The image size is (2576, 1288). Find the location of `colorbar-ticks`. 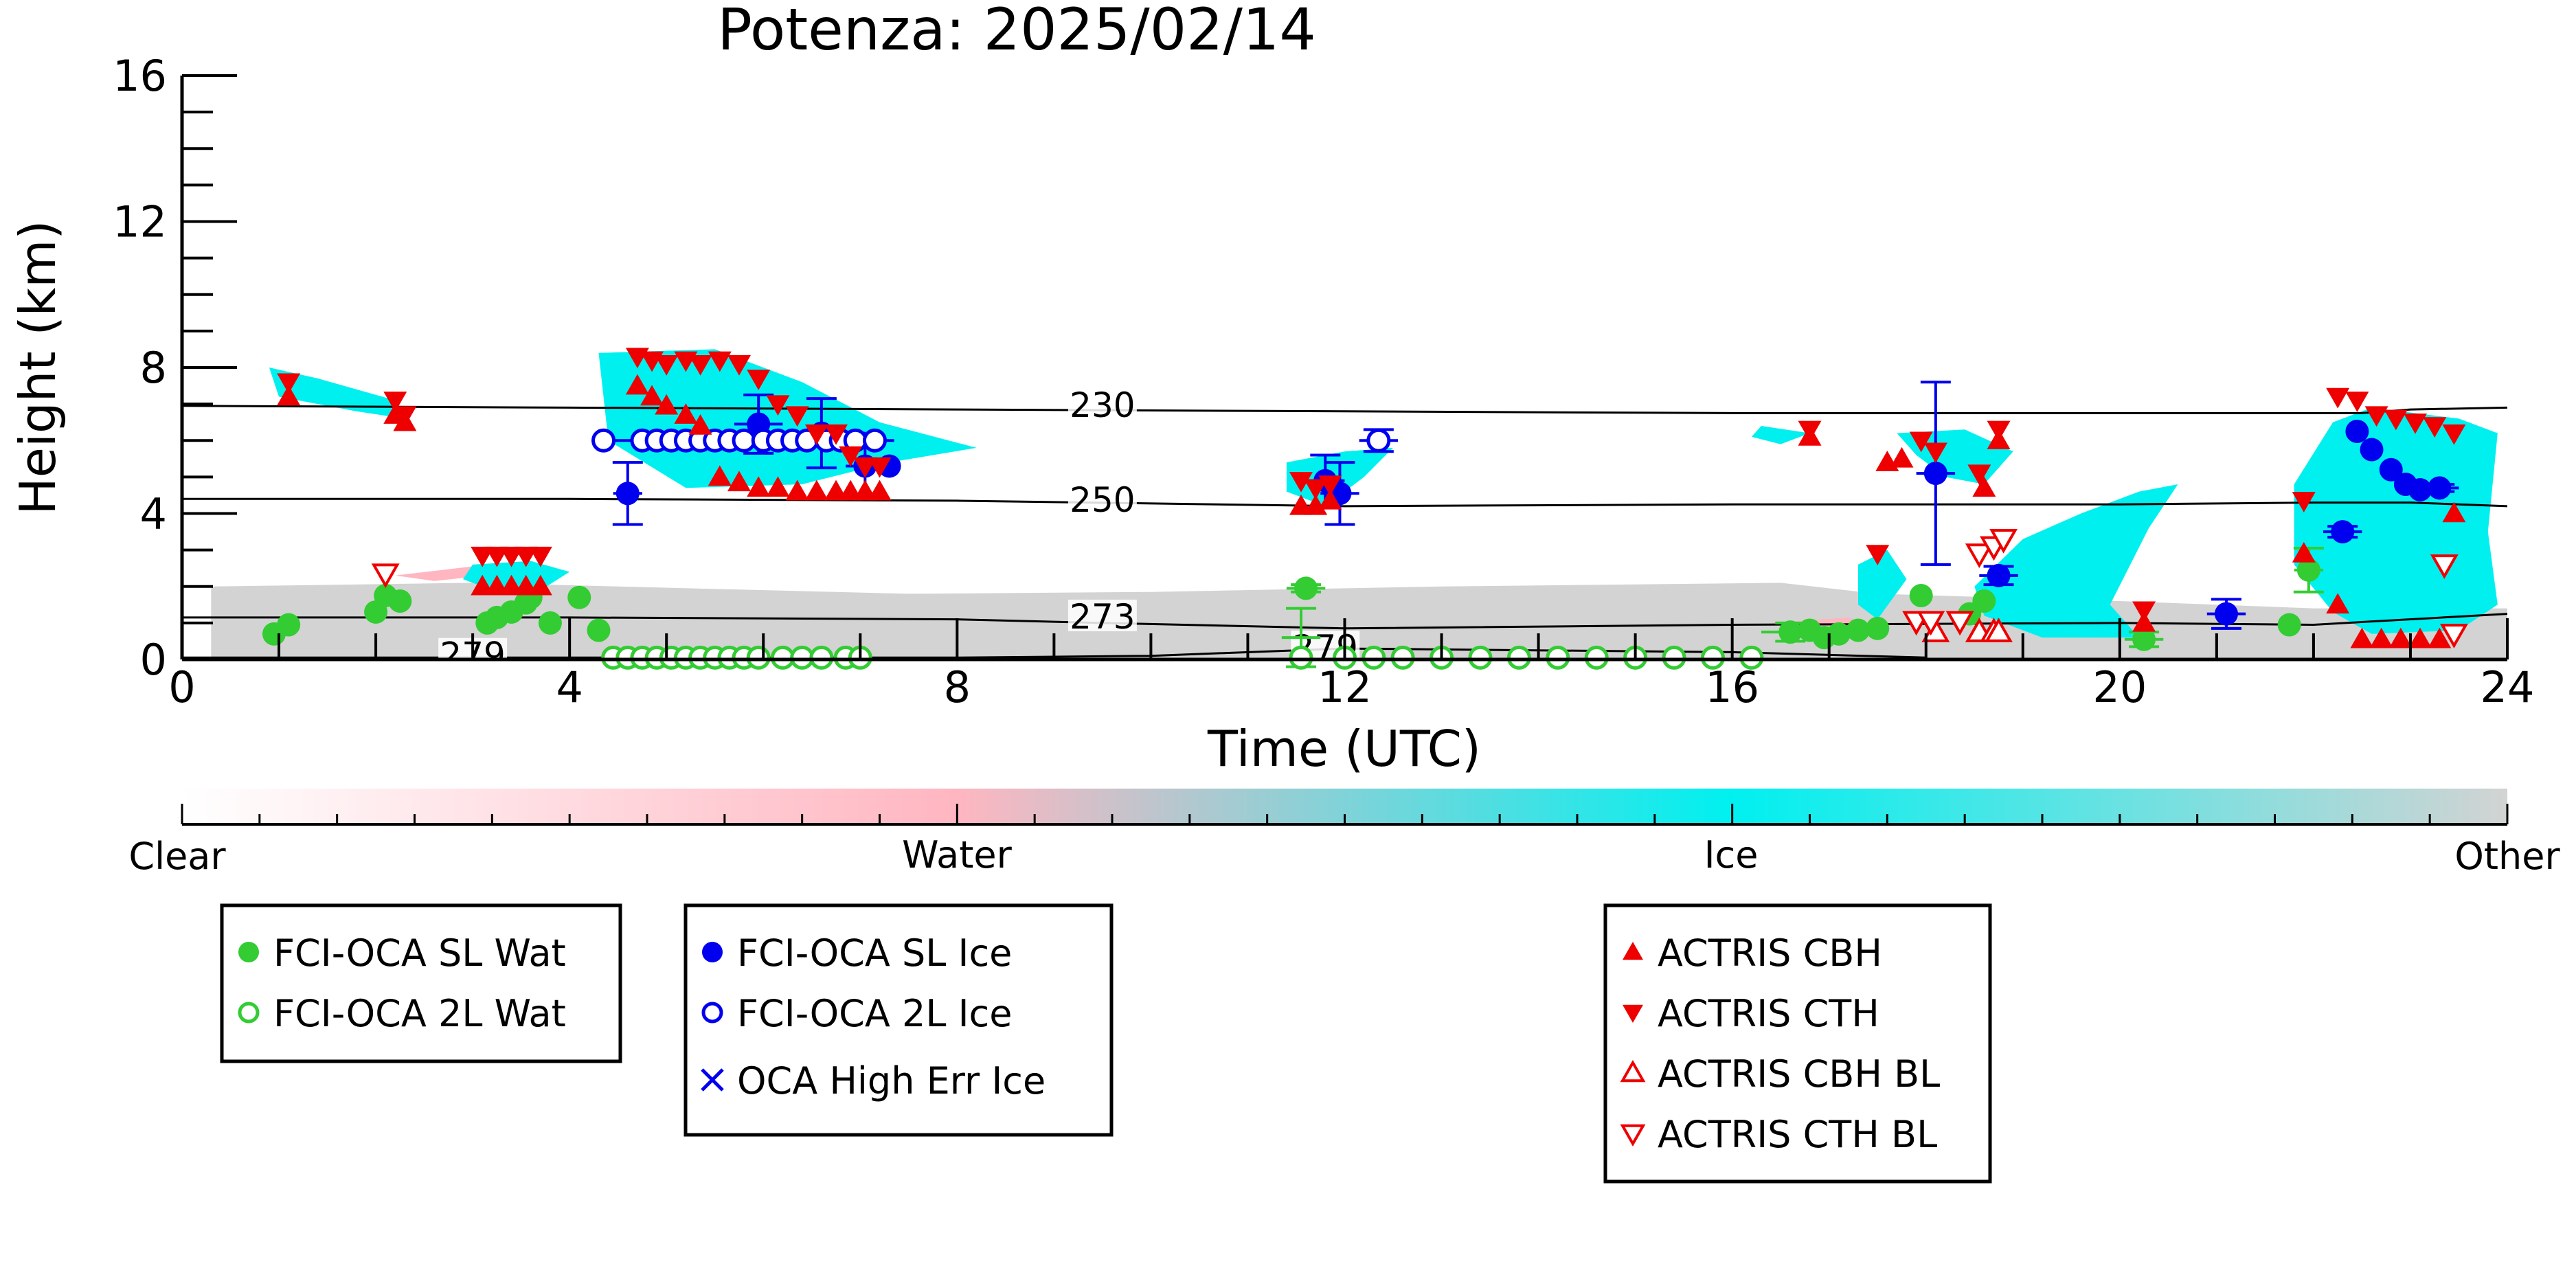

colorbar-ticks is located at coordinates (1345, 815).